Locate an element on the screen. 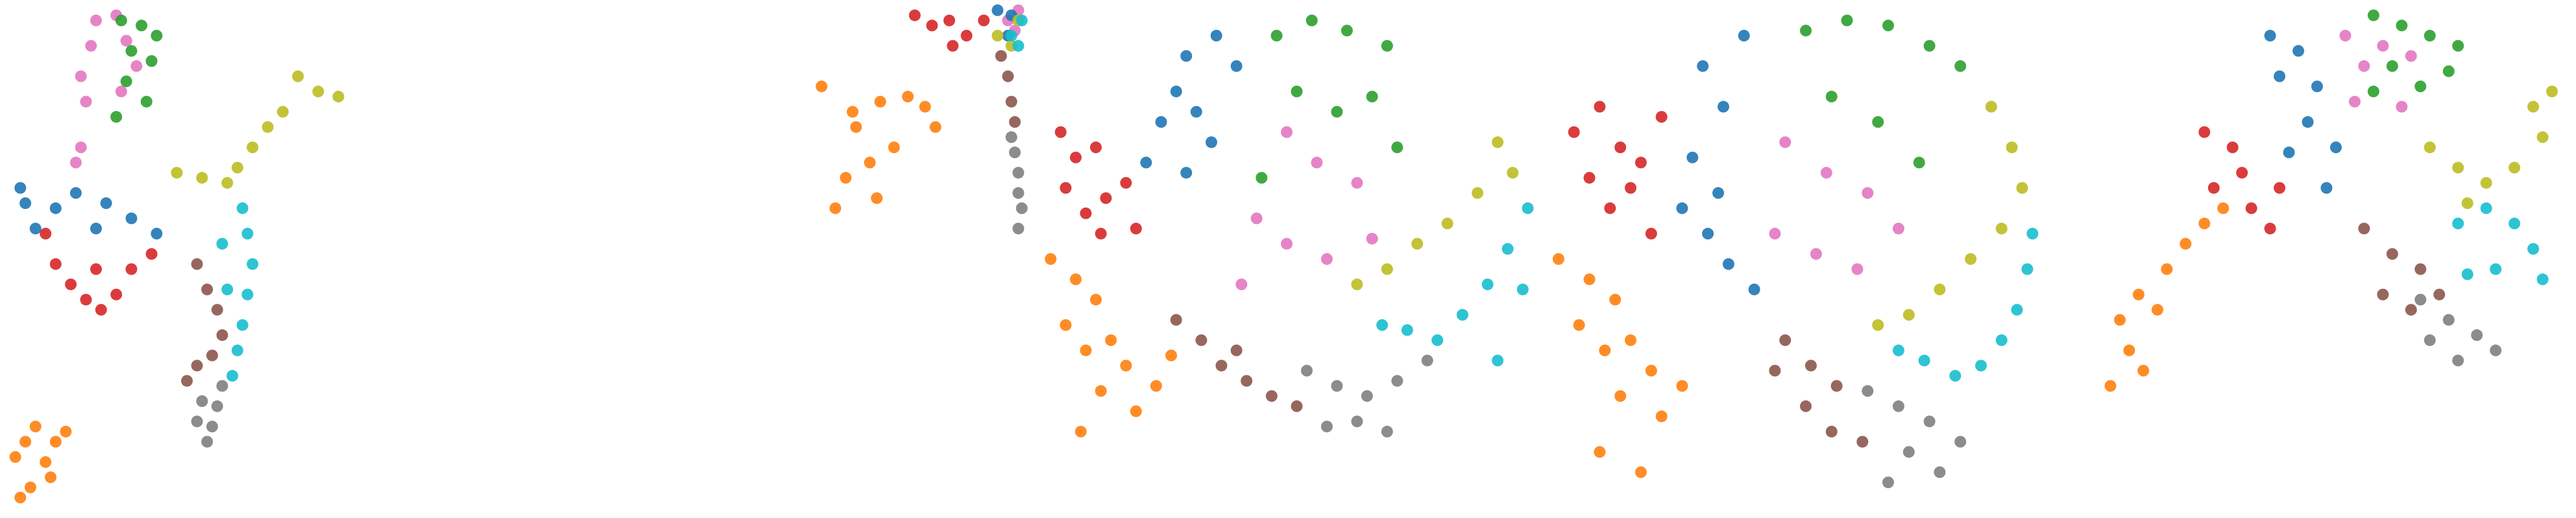 This screenshot has width=2576, height=518. point-group-gray is located at coordinates (209, 414).